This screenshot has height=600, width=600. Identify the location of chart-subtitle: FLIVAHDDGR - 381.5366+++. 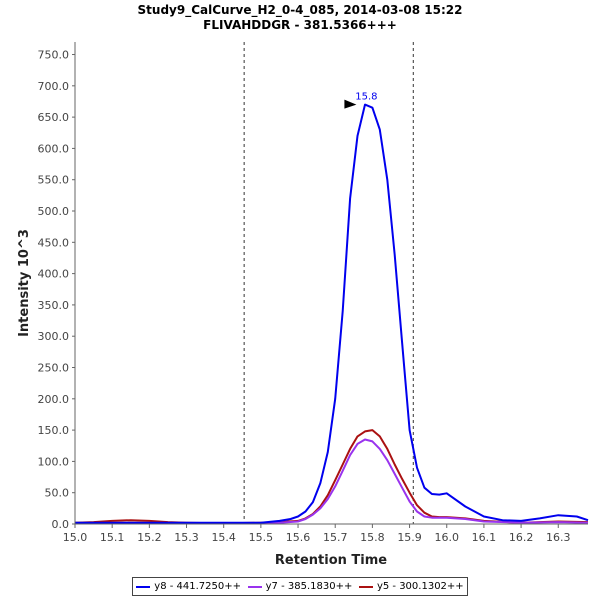
(300, 25).